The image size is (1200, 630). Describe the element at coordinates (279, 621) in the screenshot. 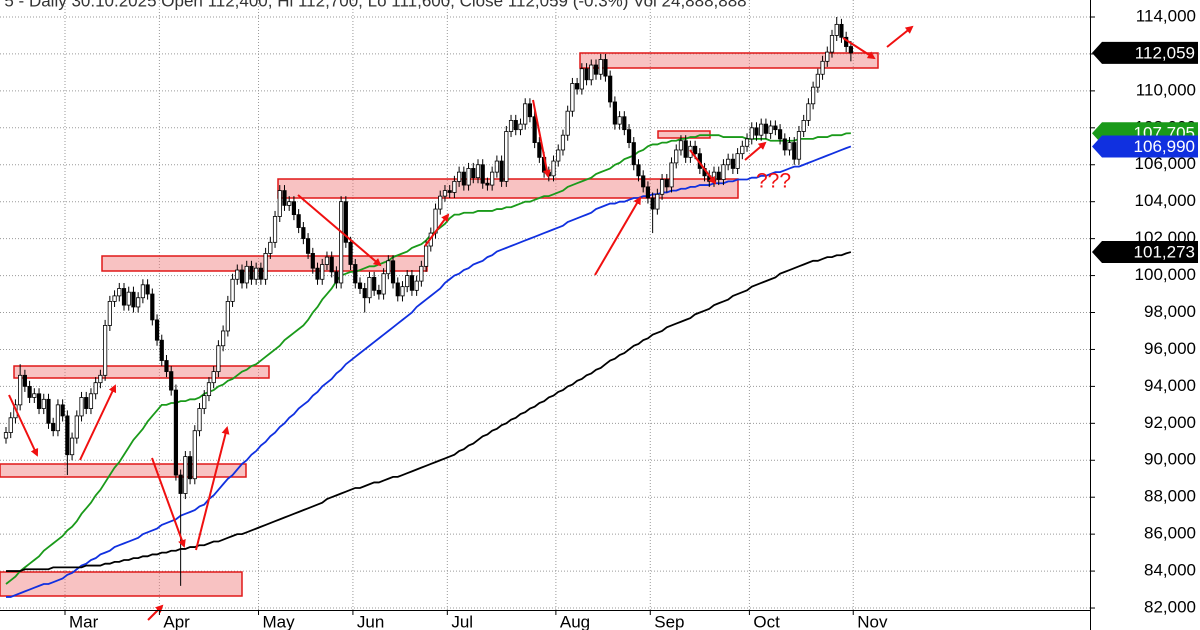

I see `x-tick-label: May` at that location.